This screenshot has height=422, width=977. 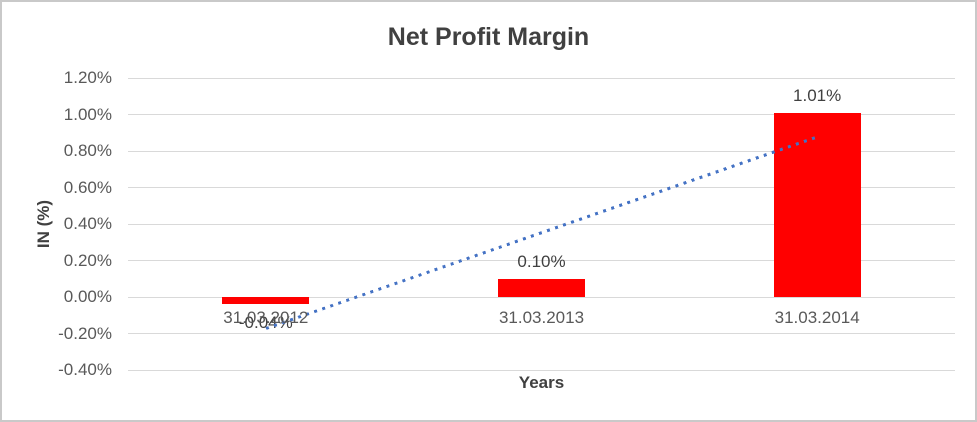 I want to click on x-axis-title: Years, so click(x=541, y=382).